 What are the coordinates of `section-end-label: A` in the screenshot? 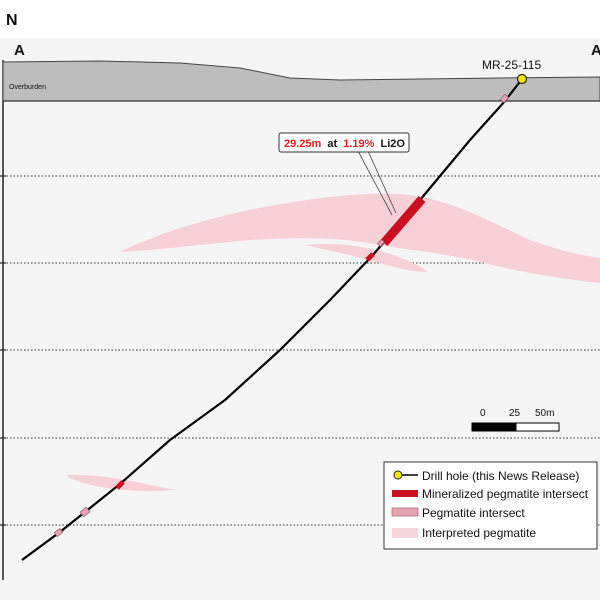 It's located at (595, 50).